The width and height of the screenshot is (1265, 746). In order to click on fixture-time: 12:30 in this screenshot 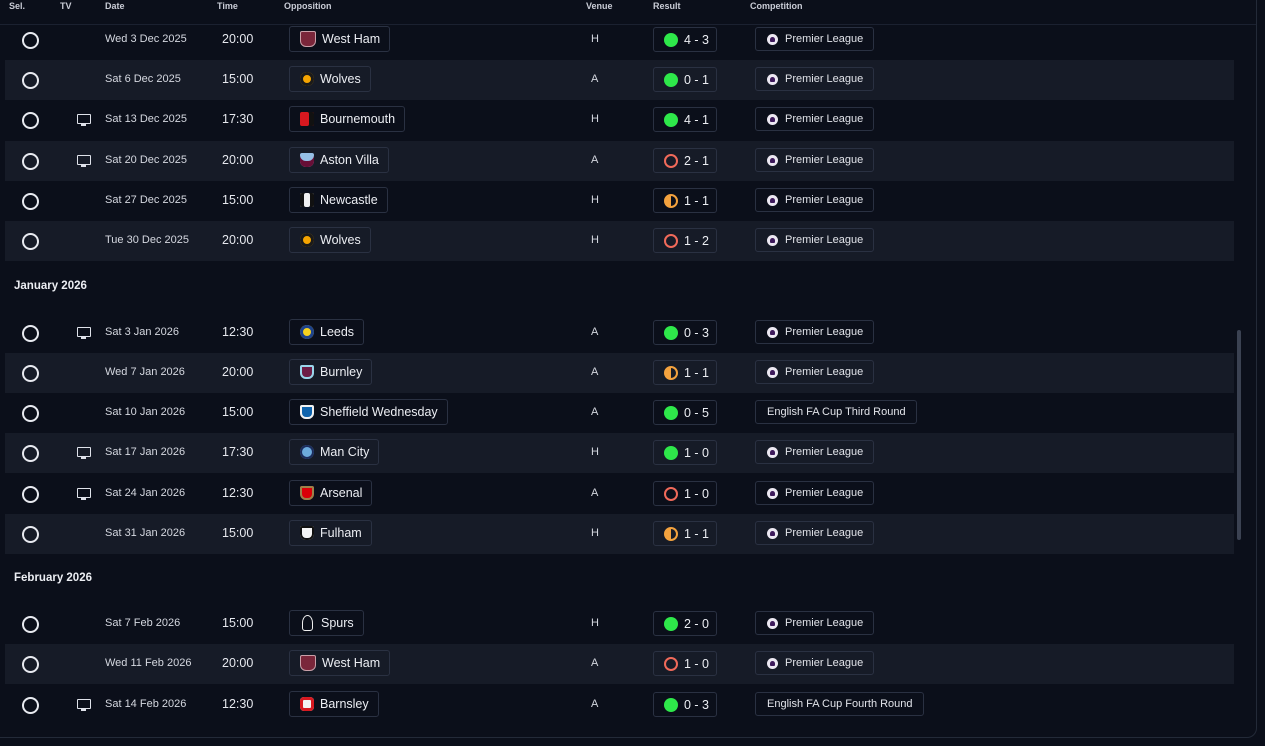, I will do `click(238, 332)`.